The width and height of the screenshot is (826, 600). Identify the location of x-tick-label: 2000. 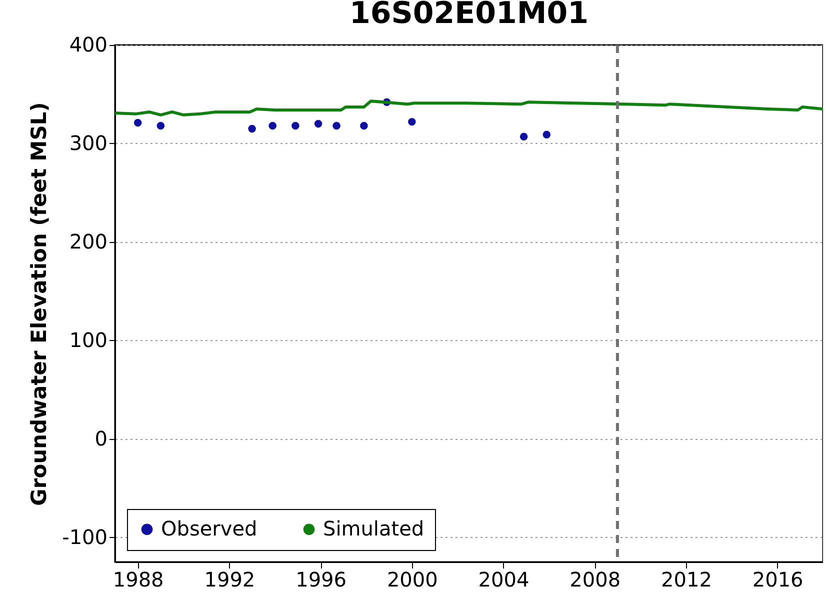
(412, 580).